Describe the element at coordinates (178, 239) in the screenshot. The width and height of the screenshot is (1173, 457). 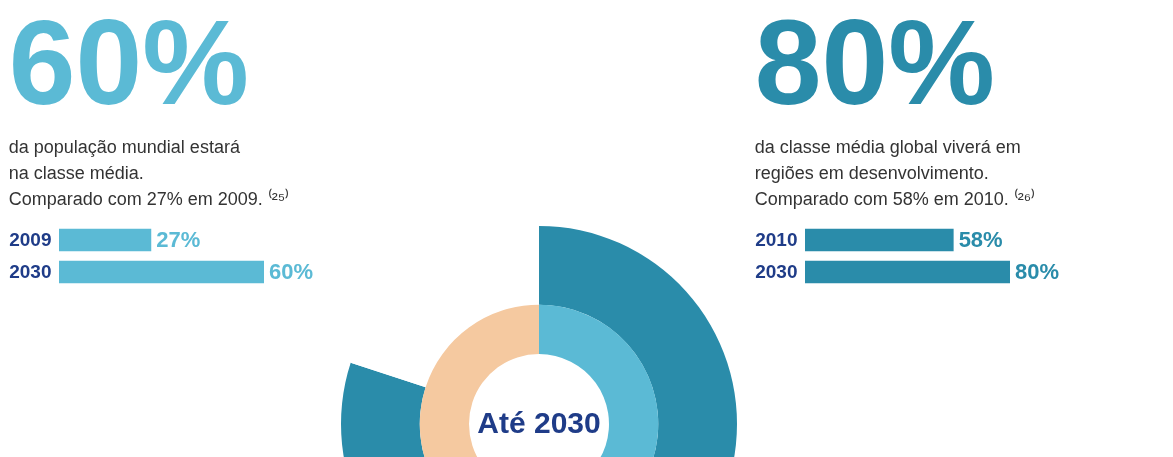
I see `data-label: 27%` at that location.